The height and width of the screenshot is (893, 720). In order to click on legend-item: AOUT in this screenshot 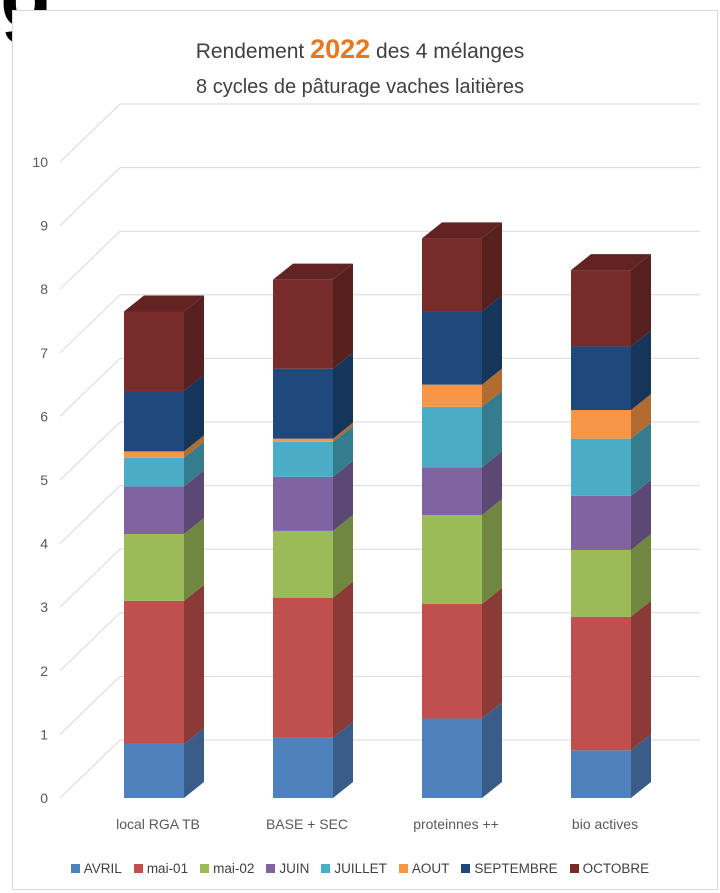, I will do `click(424, 868)`.